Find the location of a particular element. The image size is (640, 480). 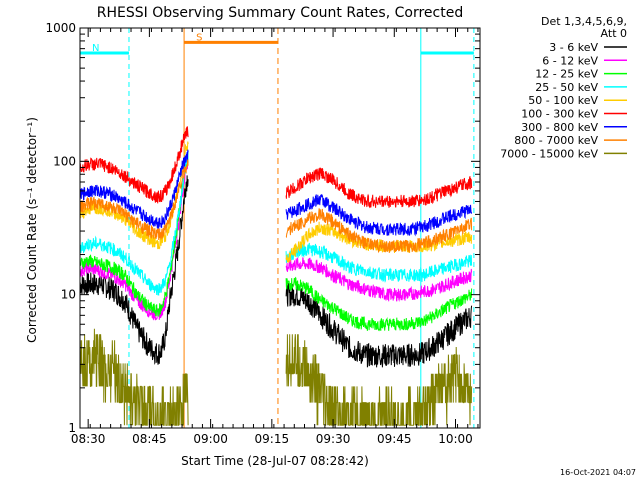

legend-label-4: 50 - 100 keV is located at coordinates (563, 100).